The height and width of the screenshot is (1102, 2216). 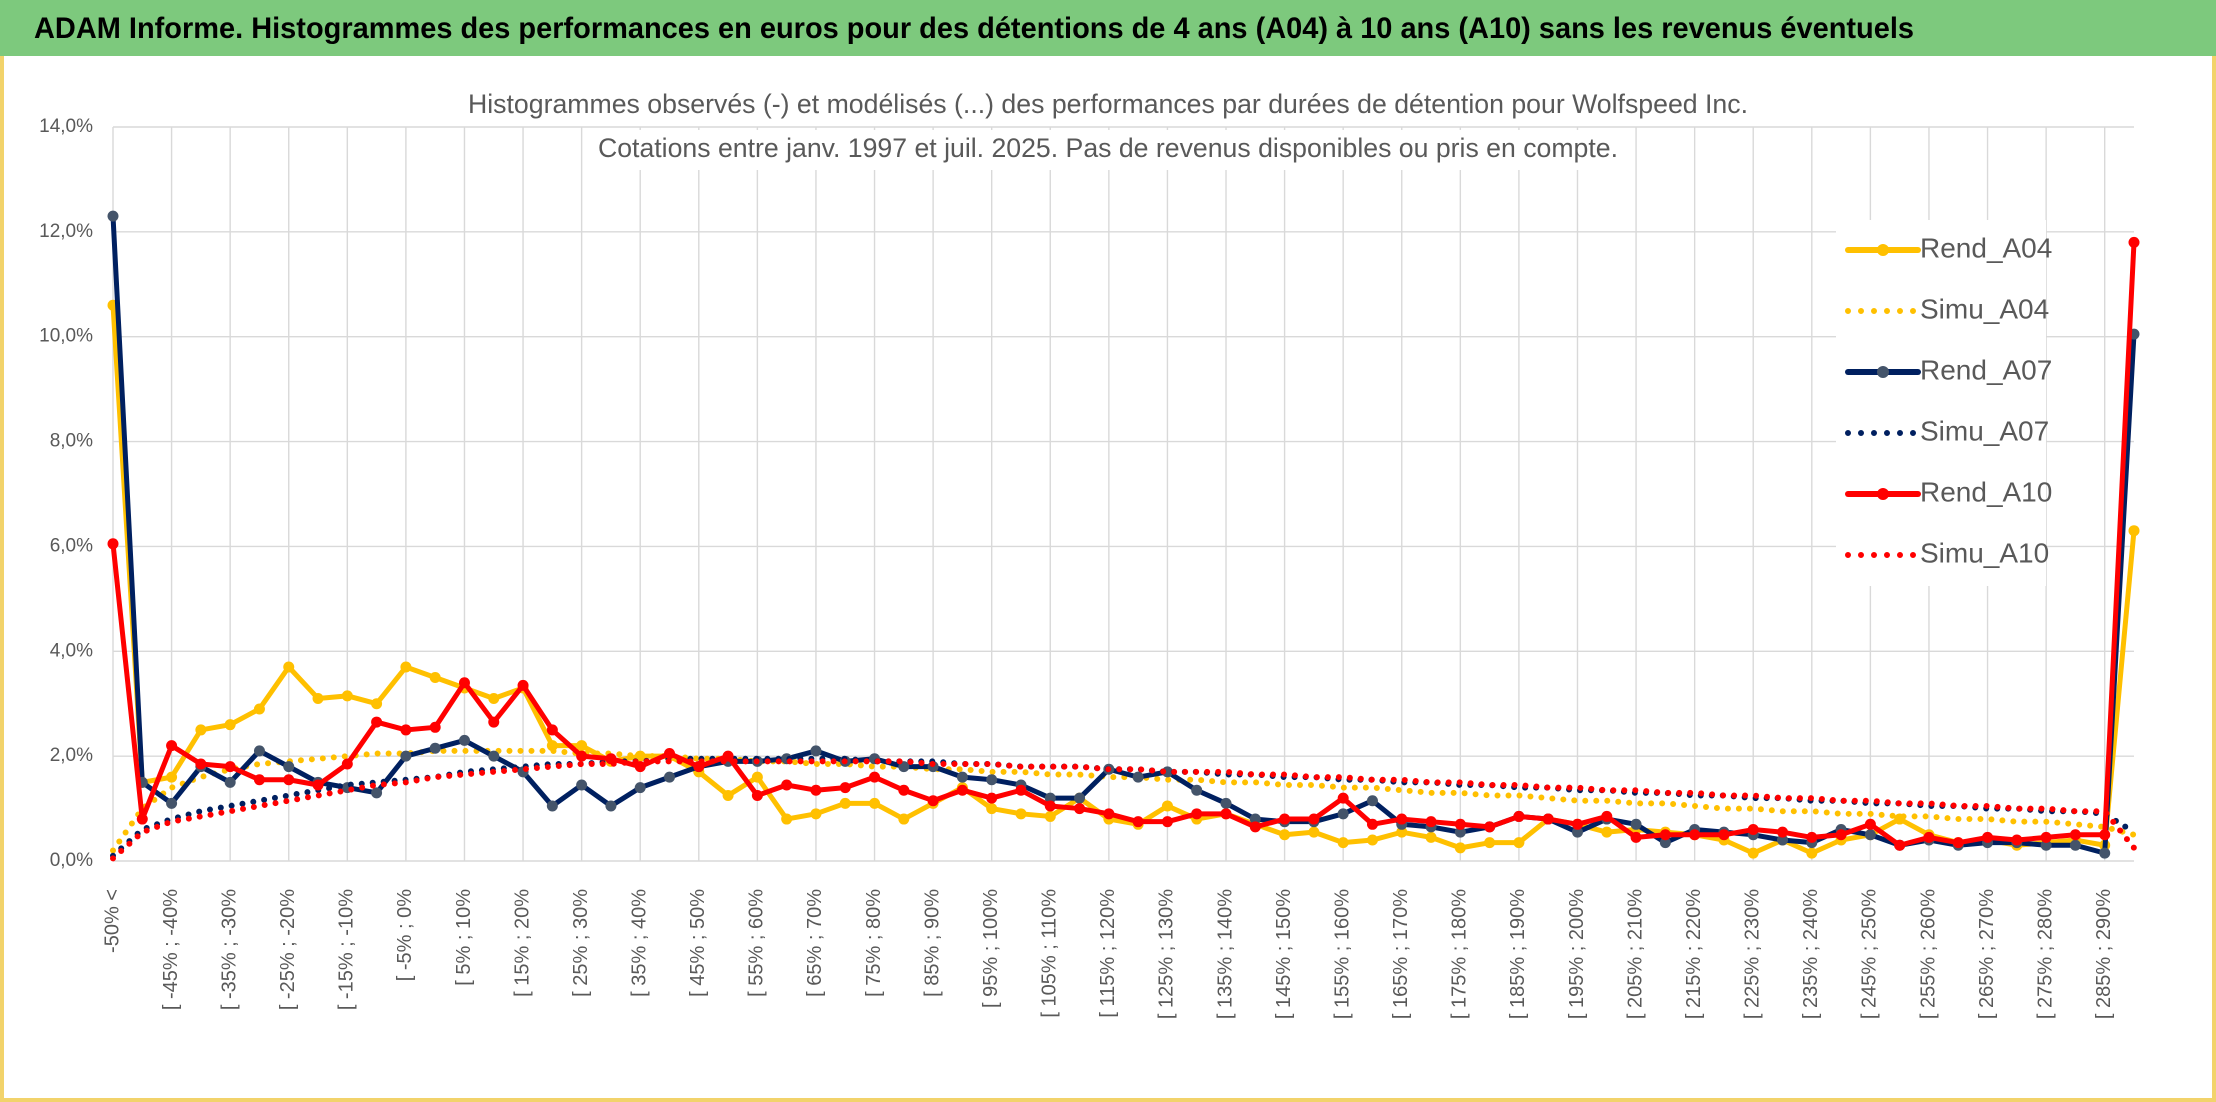 I want to click on legend-label: Simu_A04, so click(x=1984, y=308).